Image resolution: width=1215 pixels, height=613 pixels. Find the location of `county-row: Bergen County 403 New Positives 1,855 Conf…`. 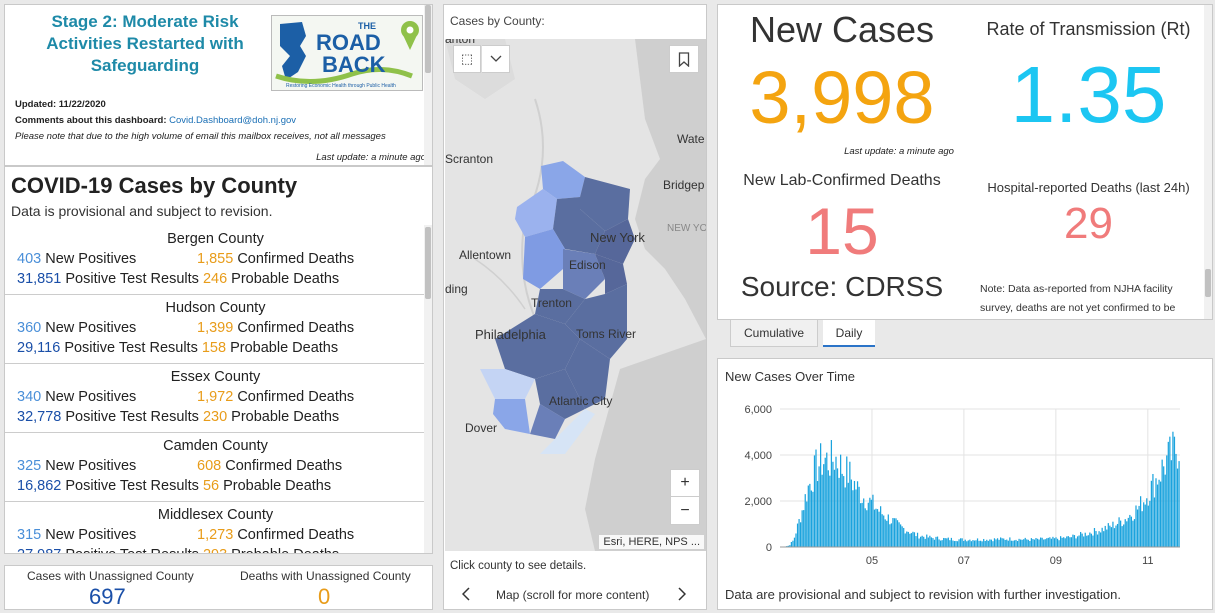

county-row: Bergen County 403 New Positives 1,855 Conf… is located at coordinates (215, 261).